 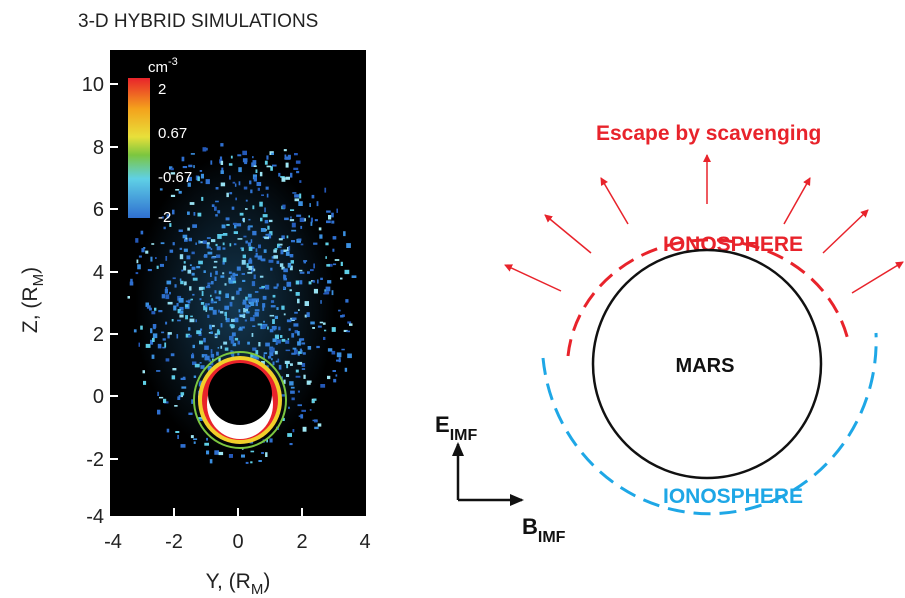 What do you see at coordinates (707, 364) in the screenshot?
I see `mars-planet` at bounding box center [707, 364].